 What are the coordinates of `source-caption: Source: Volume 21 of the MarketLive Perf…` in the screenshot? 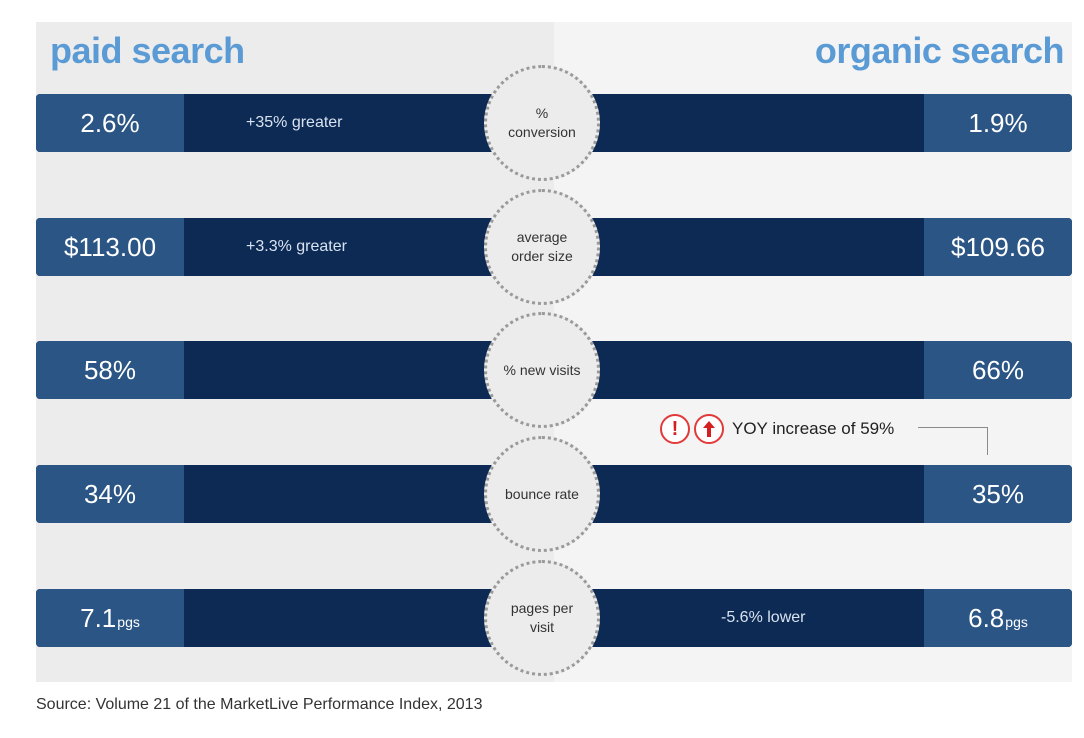 It's located at (259, 704).